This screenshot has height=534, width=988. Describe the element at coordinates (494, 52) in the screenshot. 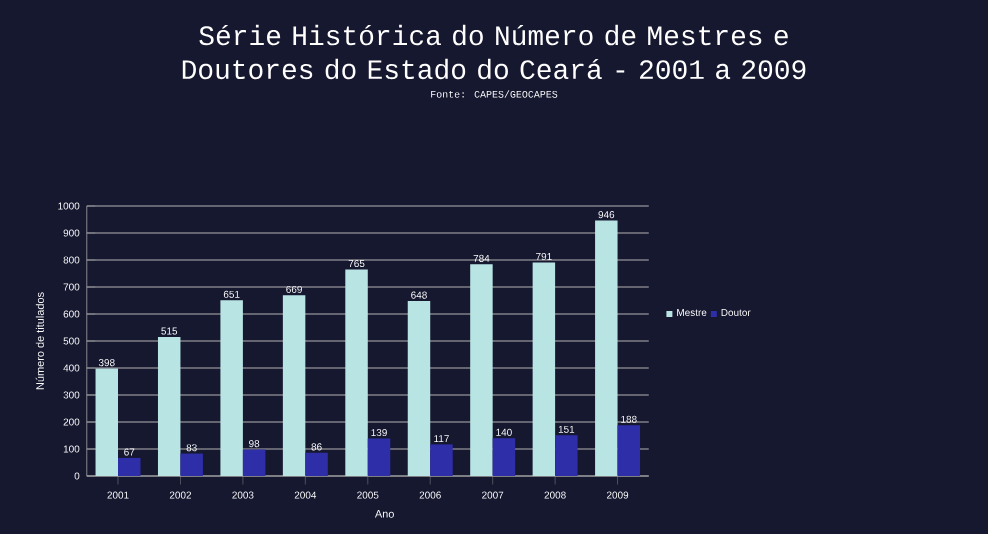

I see `chart-title: Série Histórica do Número de Mestres e Doutores do Estado do Ceará - 2001 a 2009` at that location.